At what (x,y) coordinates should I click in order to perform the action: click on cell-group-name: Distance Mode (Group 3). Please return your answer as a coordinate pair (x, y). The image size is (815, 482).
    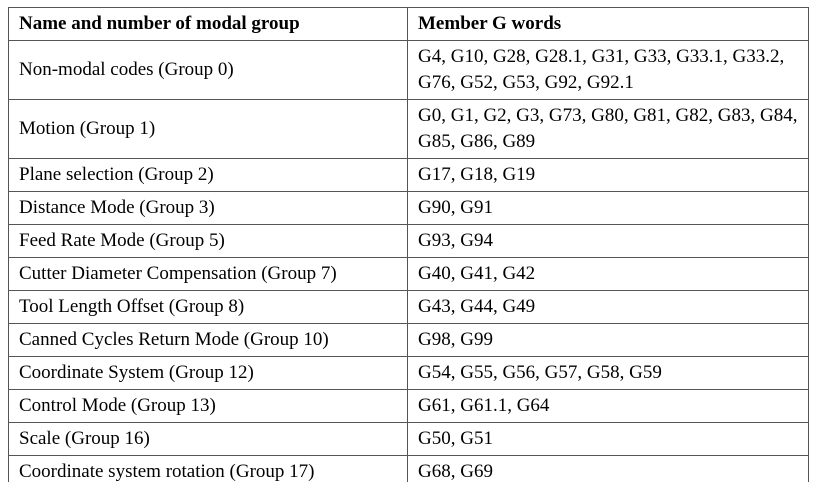
    Looking at the image, I should click on (208, 208).